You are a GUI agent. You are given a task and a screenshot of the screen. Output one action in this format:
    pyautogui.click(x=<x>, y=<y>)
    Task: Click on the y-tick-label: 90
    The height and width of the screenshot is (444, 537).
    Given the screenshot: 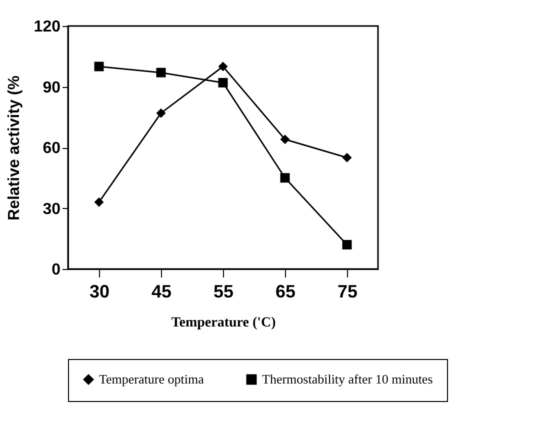 What is the action you would take?
    pyautogui.click(x=51, y=87)
    